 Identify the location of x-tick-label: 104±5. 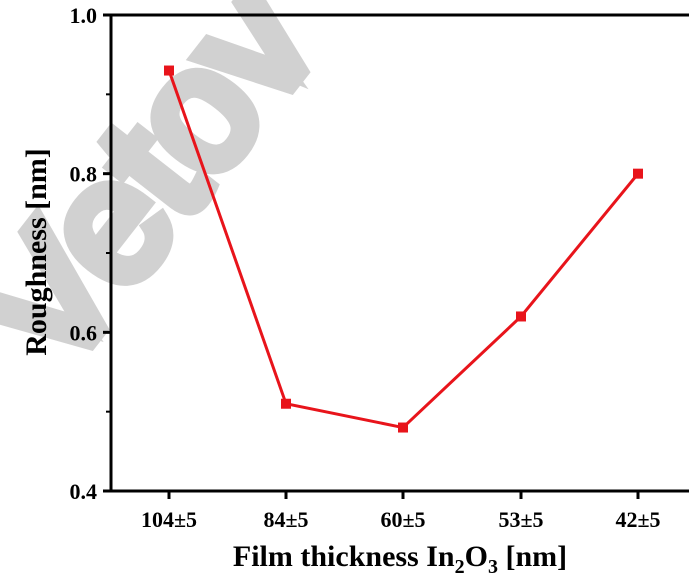
(169, 519).